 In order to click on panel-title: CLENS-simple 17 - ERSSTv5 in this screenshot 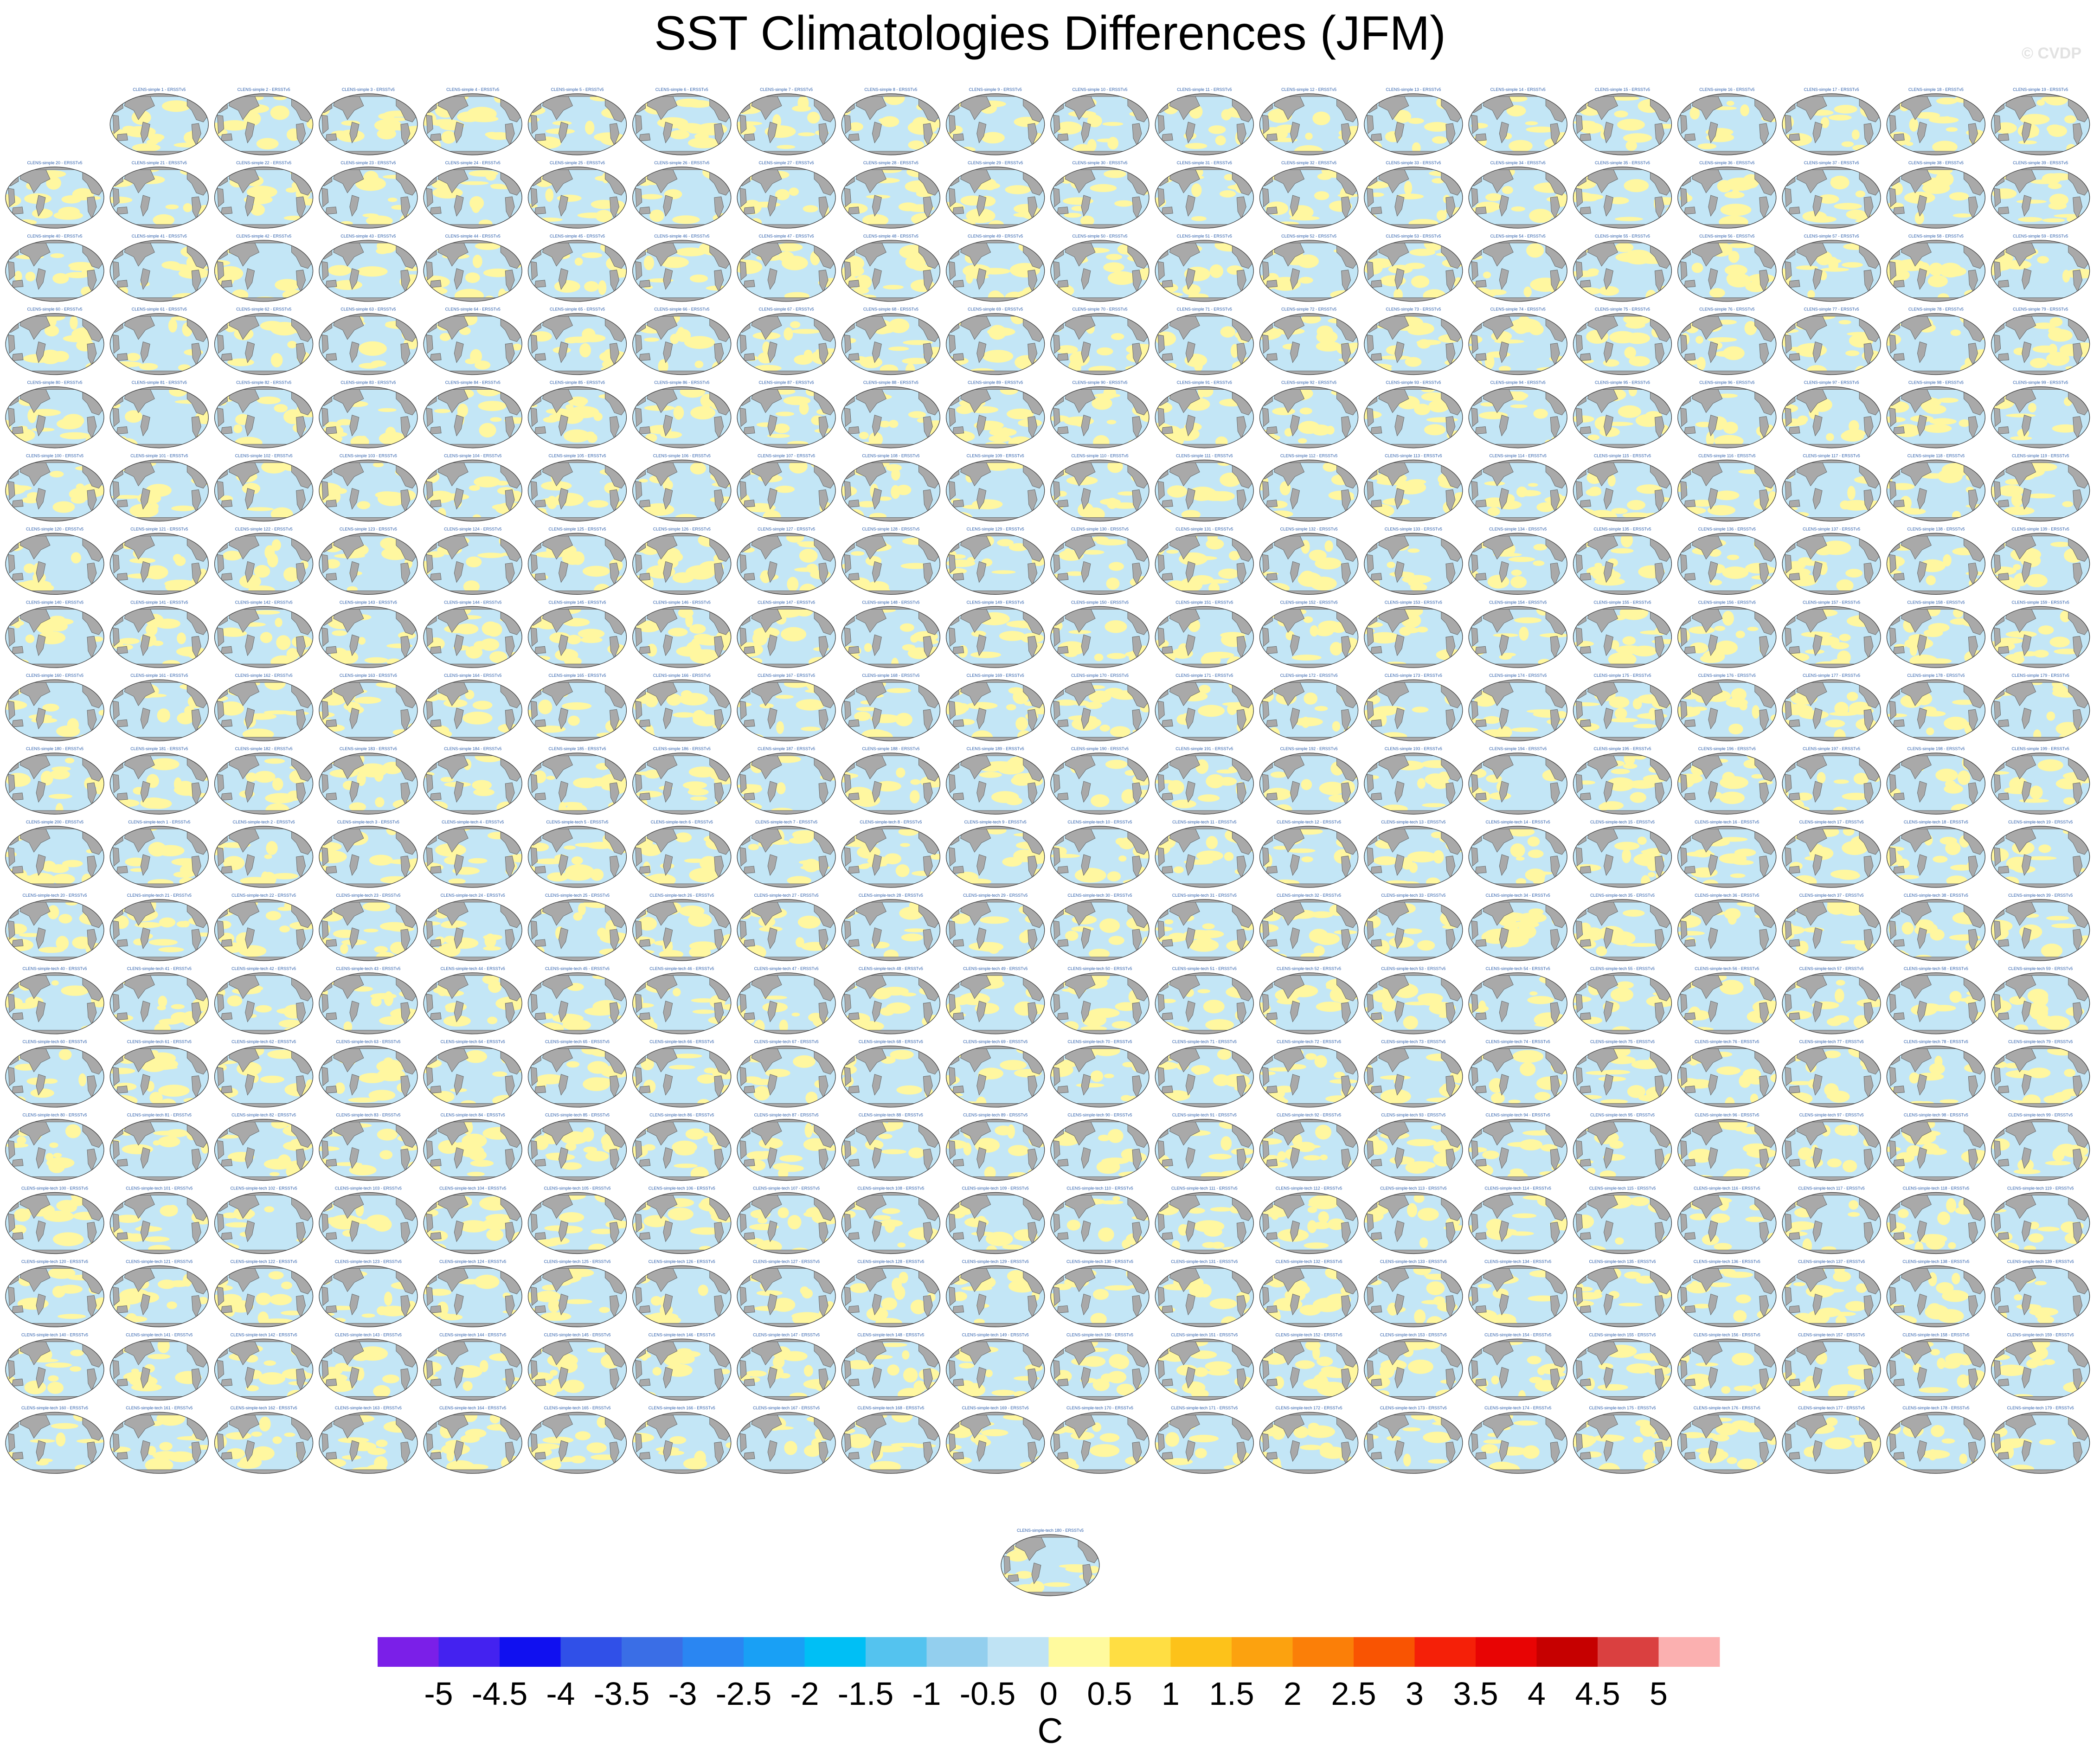, I will do `click(1831, 89)`.